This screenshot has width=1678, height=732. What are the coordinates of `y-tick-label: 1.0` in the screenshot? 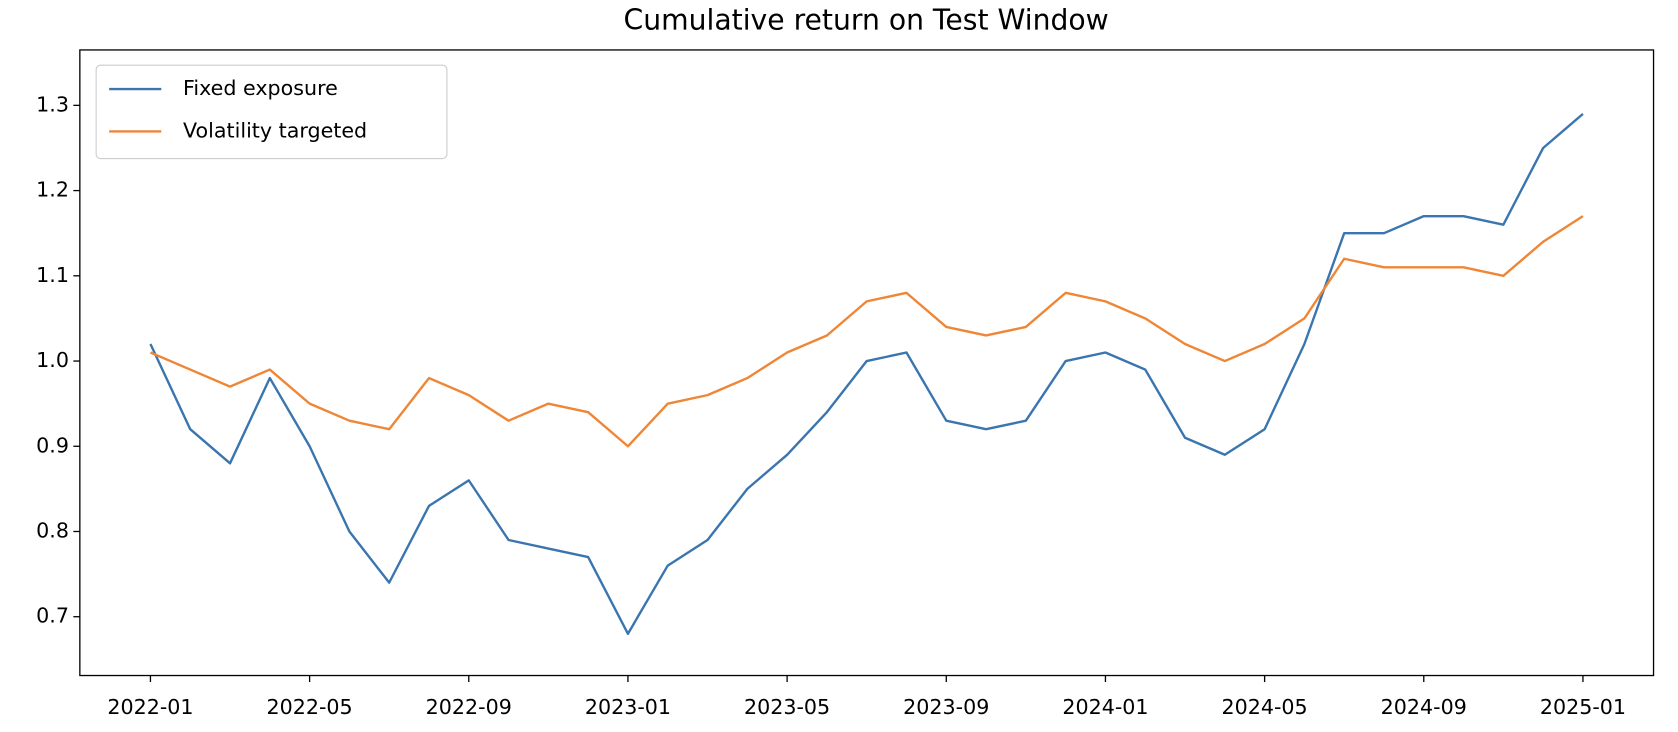 It's located at (52, 360).